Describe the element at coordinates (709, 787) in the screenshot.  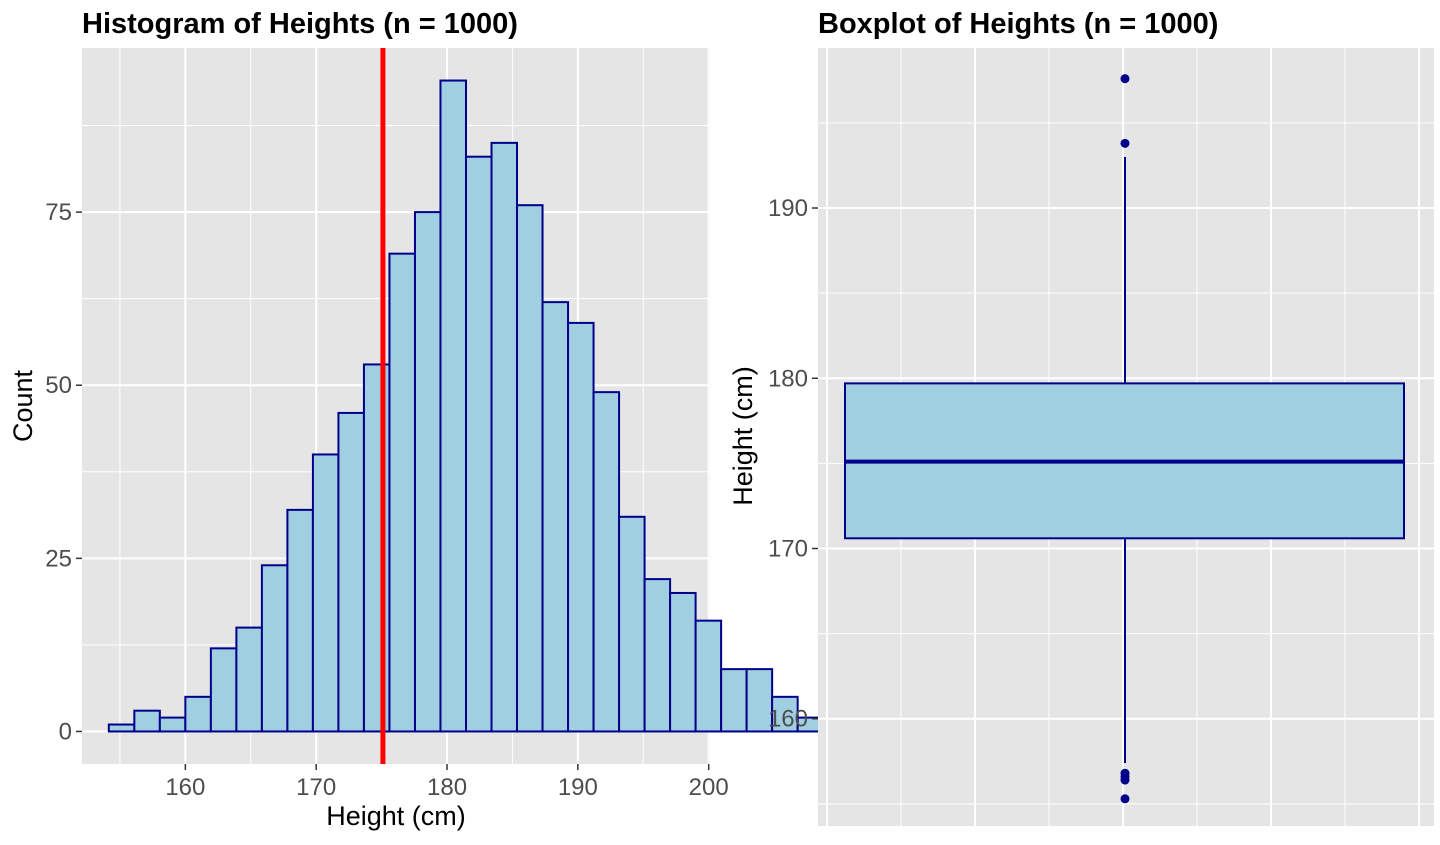
I see `x-tick-label: 200` at that location.